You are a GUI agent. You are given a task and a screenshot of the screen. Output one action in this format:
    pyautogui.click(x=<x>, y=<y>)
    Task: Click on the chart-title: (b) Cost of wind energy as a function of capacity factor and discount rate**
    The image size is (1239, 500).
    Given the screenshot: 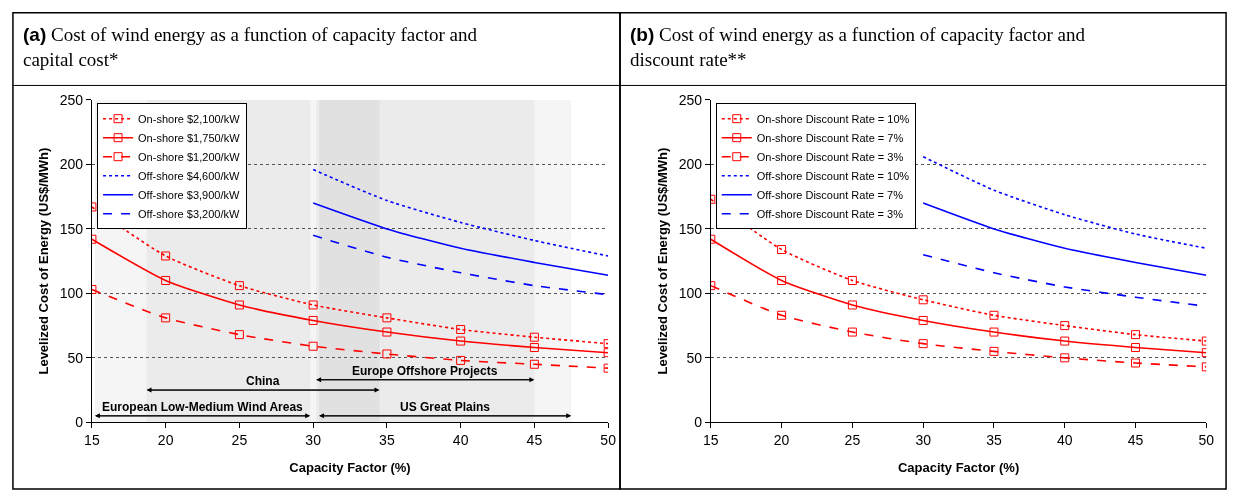 What is the action you would take?
    pyautogui.click(x=858, y=47)
    